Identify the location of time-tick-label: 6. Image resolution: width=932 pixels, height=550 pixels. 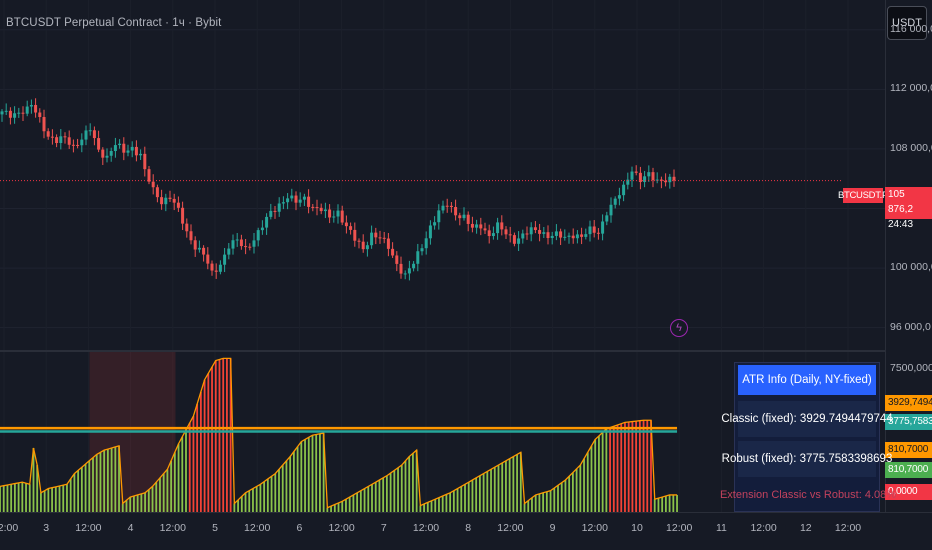
(299, 528).